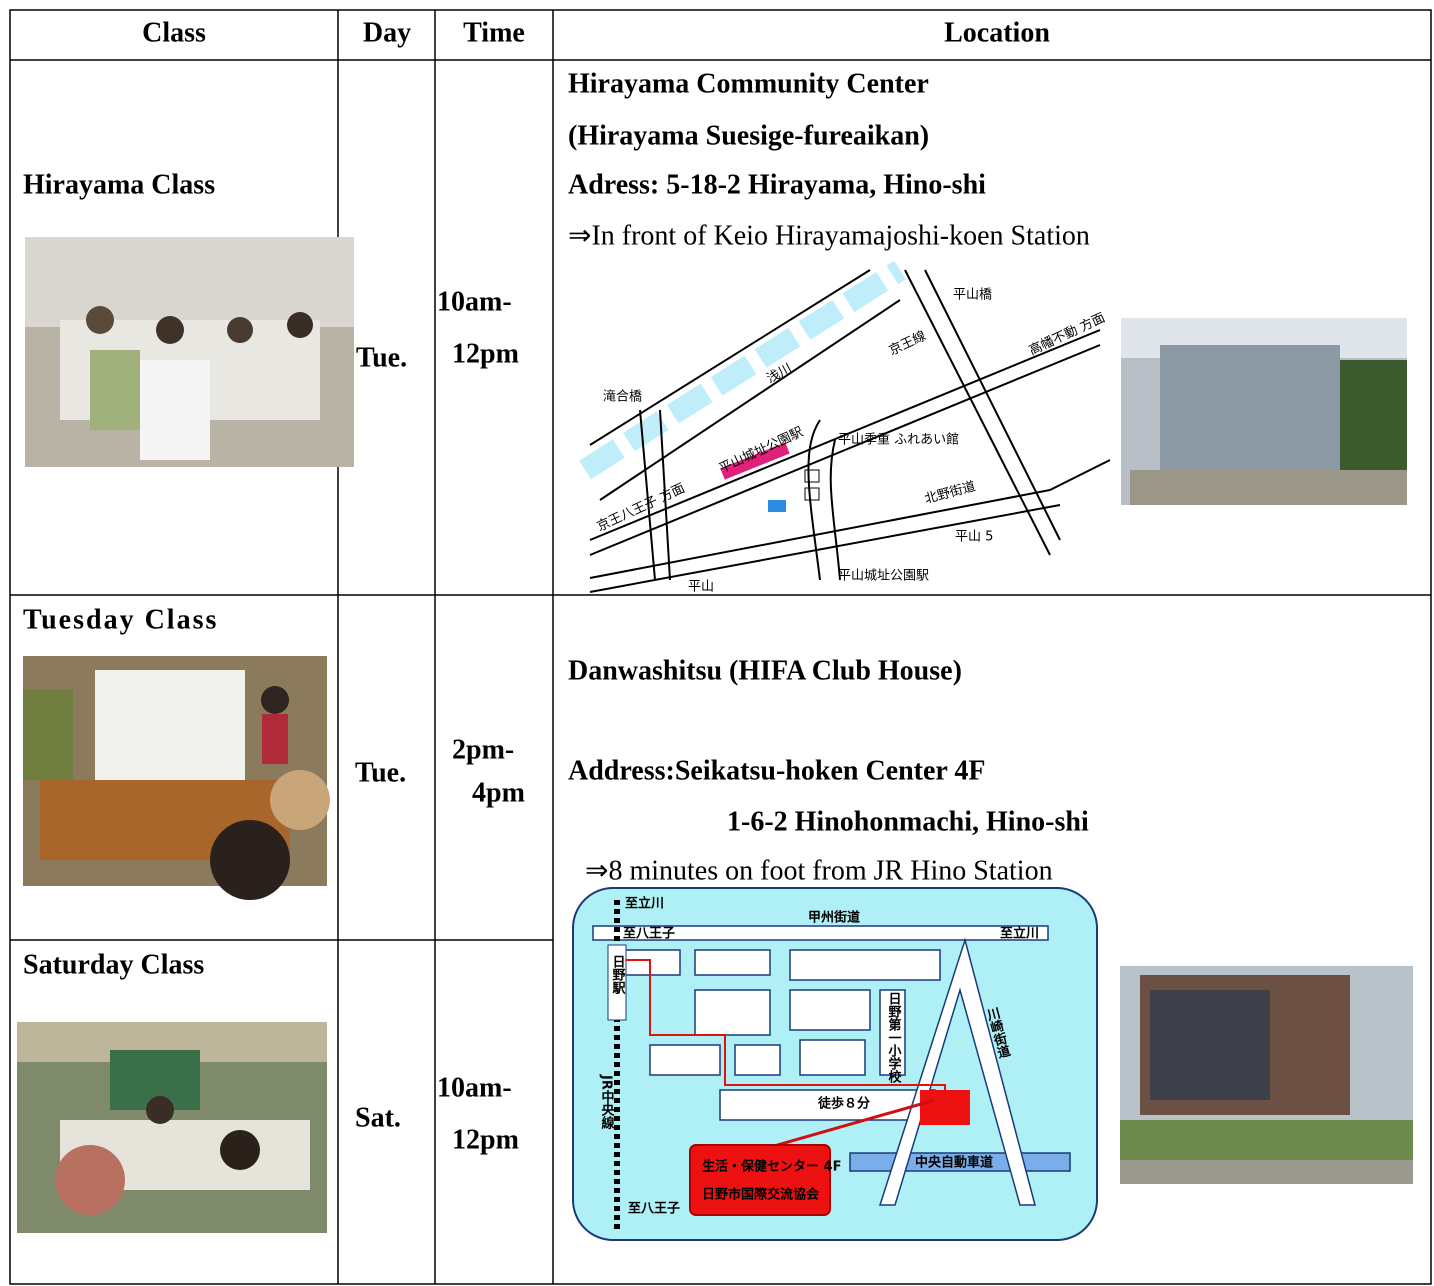 This screenshot has height=1286, width=1434. What do you see at coordinates (120, 619) in the screenshot?
I see `class-name: Tuesday Class` at bounding box center [120, 619].